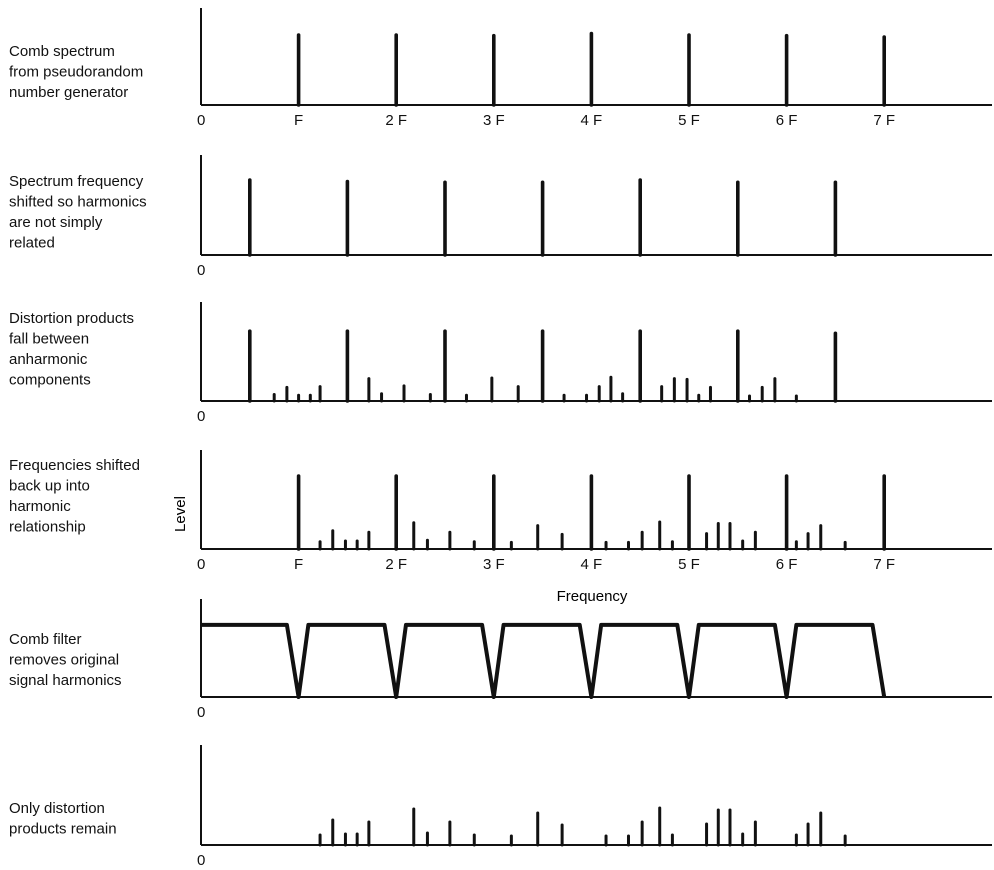 The width and height of the screenshot is (994, 870). I want to click on panel-caption-line: fall between, so click(49, 339).